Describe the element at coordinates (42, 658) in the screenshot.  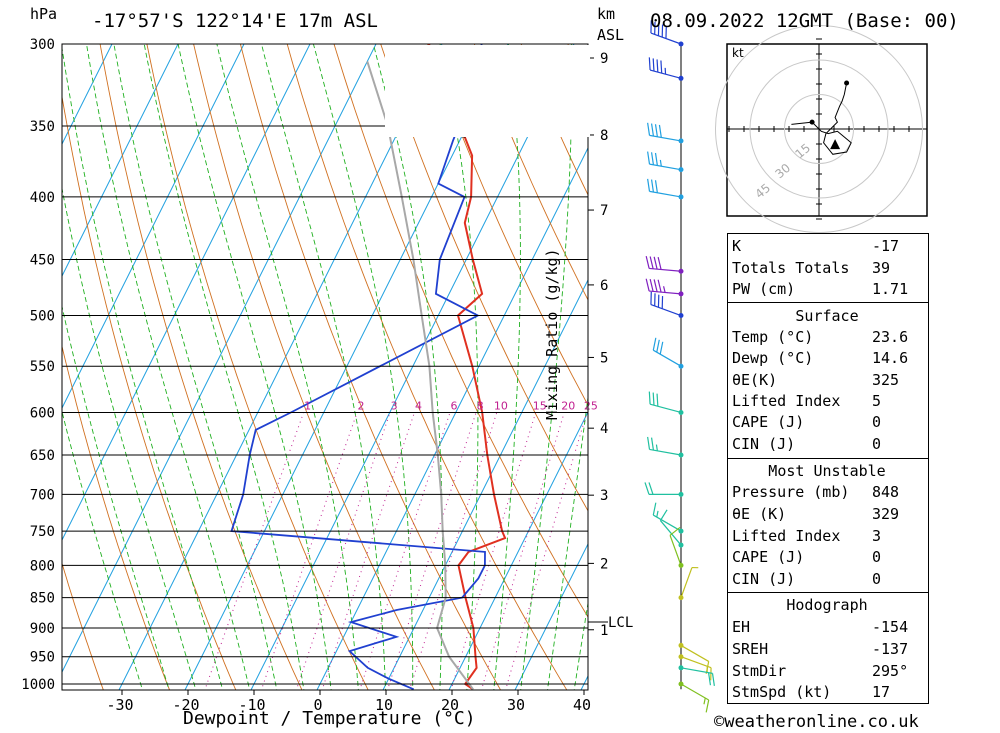
I see `pressure-tick-label: 950` at that location.